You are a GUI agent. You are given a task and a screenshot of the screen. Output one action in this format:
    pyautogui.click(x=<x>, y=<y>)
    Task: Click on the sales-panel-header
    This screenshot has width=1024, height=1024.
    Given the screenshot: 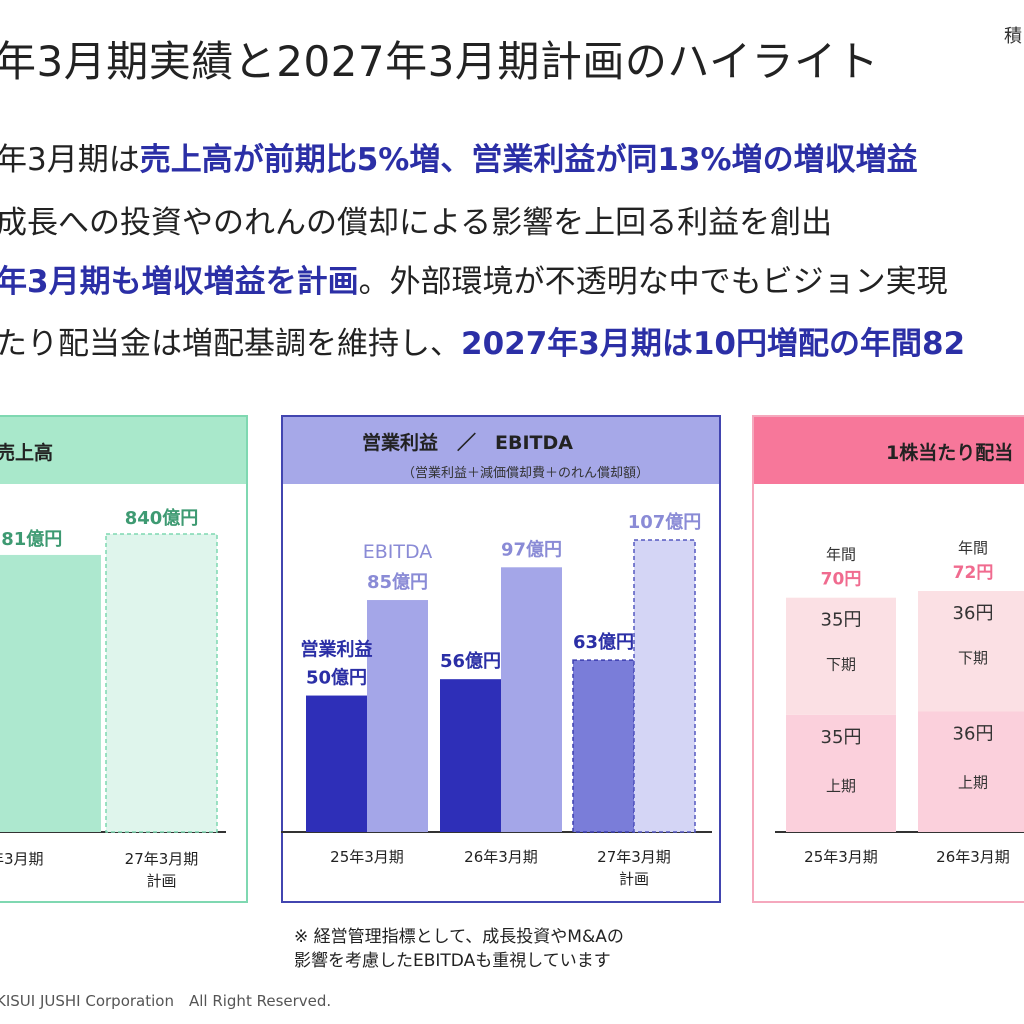 What is the action you would take?
    pyautogui.click(x=123, y=450)
    